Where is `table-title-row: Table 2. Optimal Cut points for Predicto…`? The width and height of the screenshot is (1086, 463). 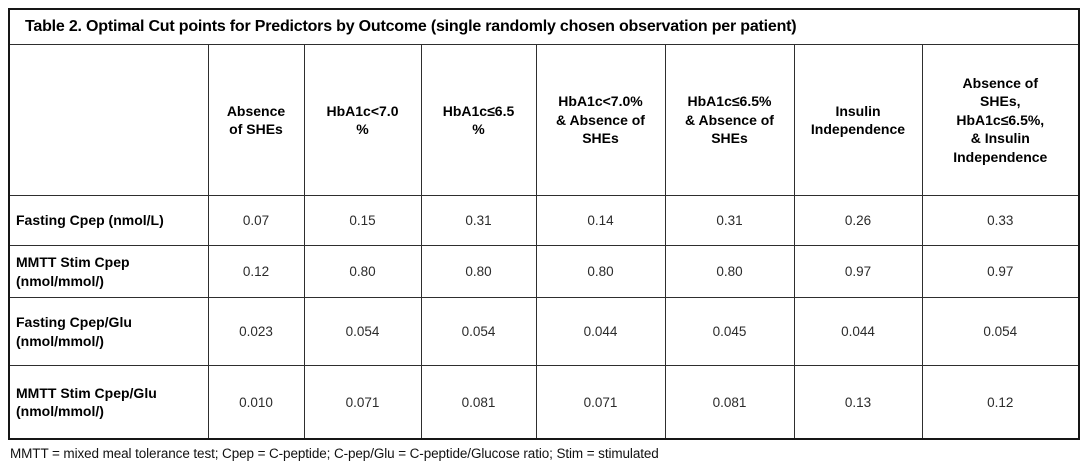 table-title-row: Table 2. Optimal Cut points for Predicto… is located at coordinates (544, 26).